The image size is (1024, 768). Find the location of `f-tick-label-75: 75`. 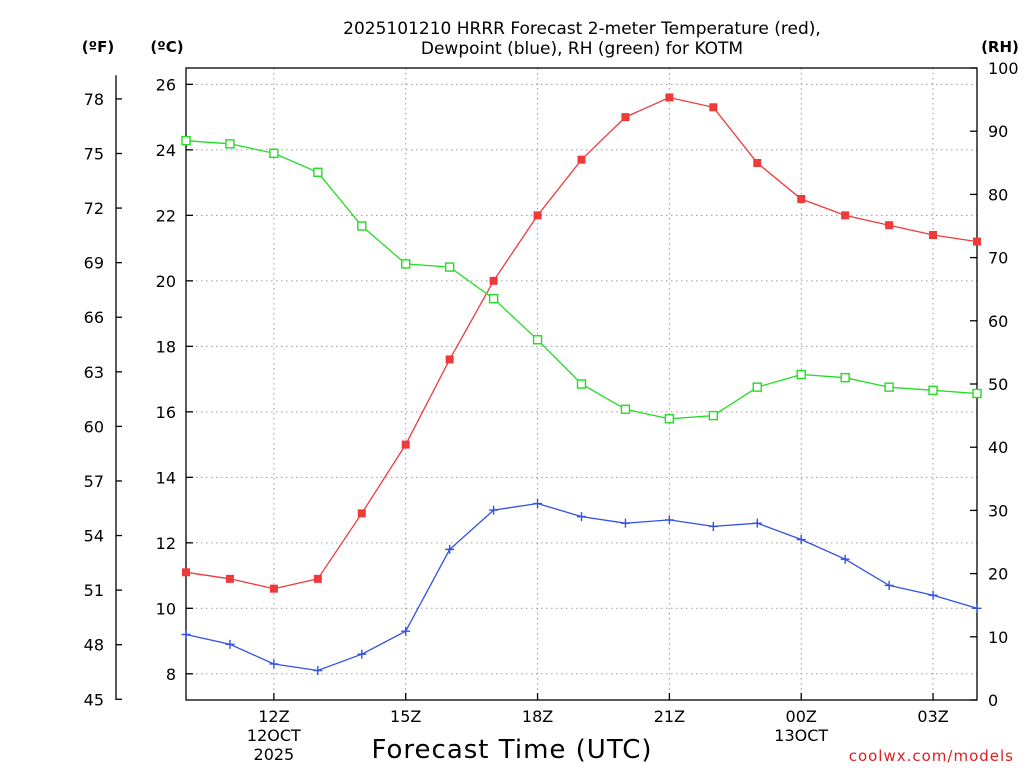

f-tick-label-75: 75 is located at coordinates (94, 154).